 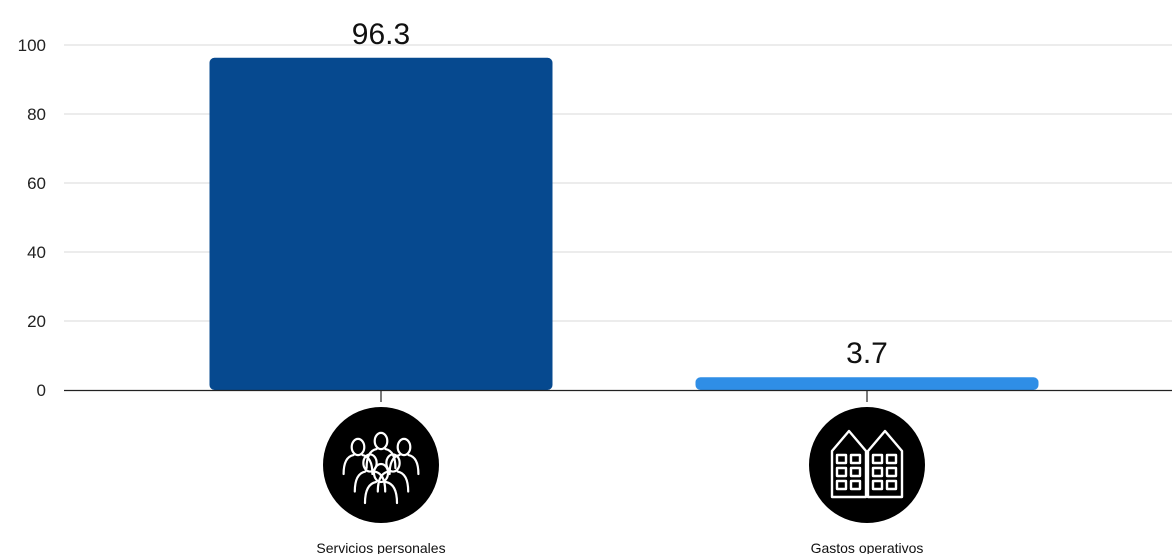 What do you see at coordinates (41, 390) in the screenshot?
I see `y-tick-label: 0` at bounding box center [41, 390].